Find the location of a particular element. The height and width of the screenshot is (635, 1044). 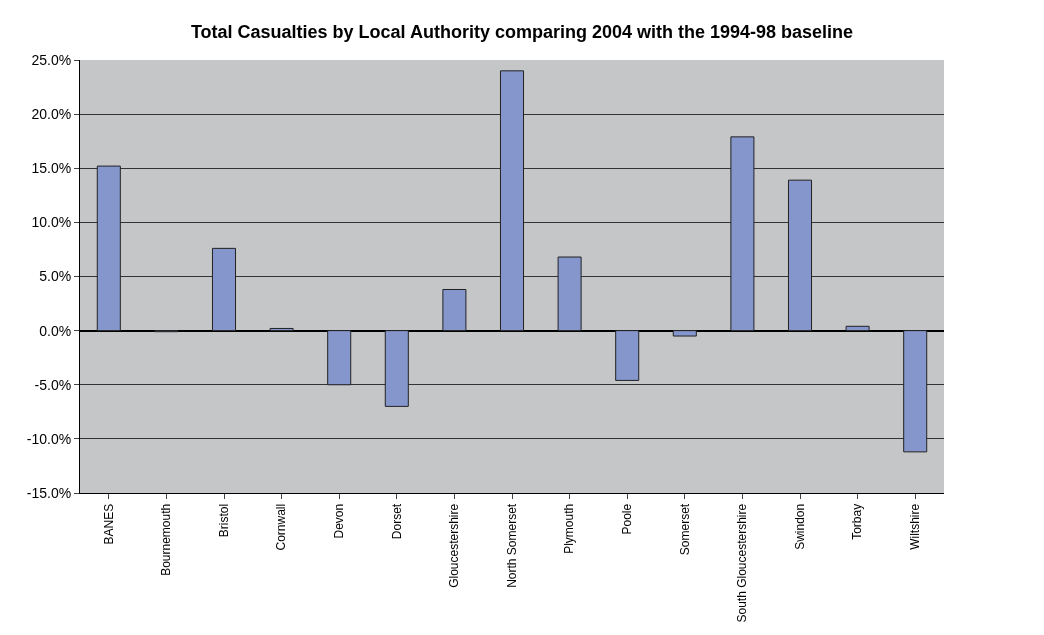

y-tick-label: 20.0% is located at coordinates (51, 114).